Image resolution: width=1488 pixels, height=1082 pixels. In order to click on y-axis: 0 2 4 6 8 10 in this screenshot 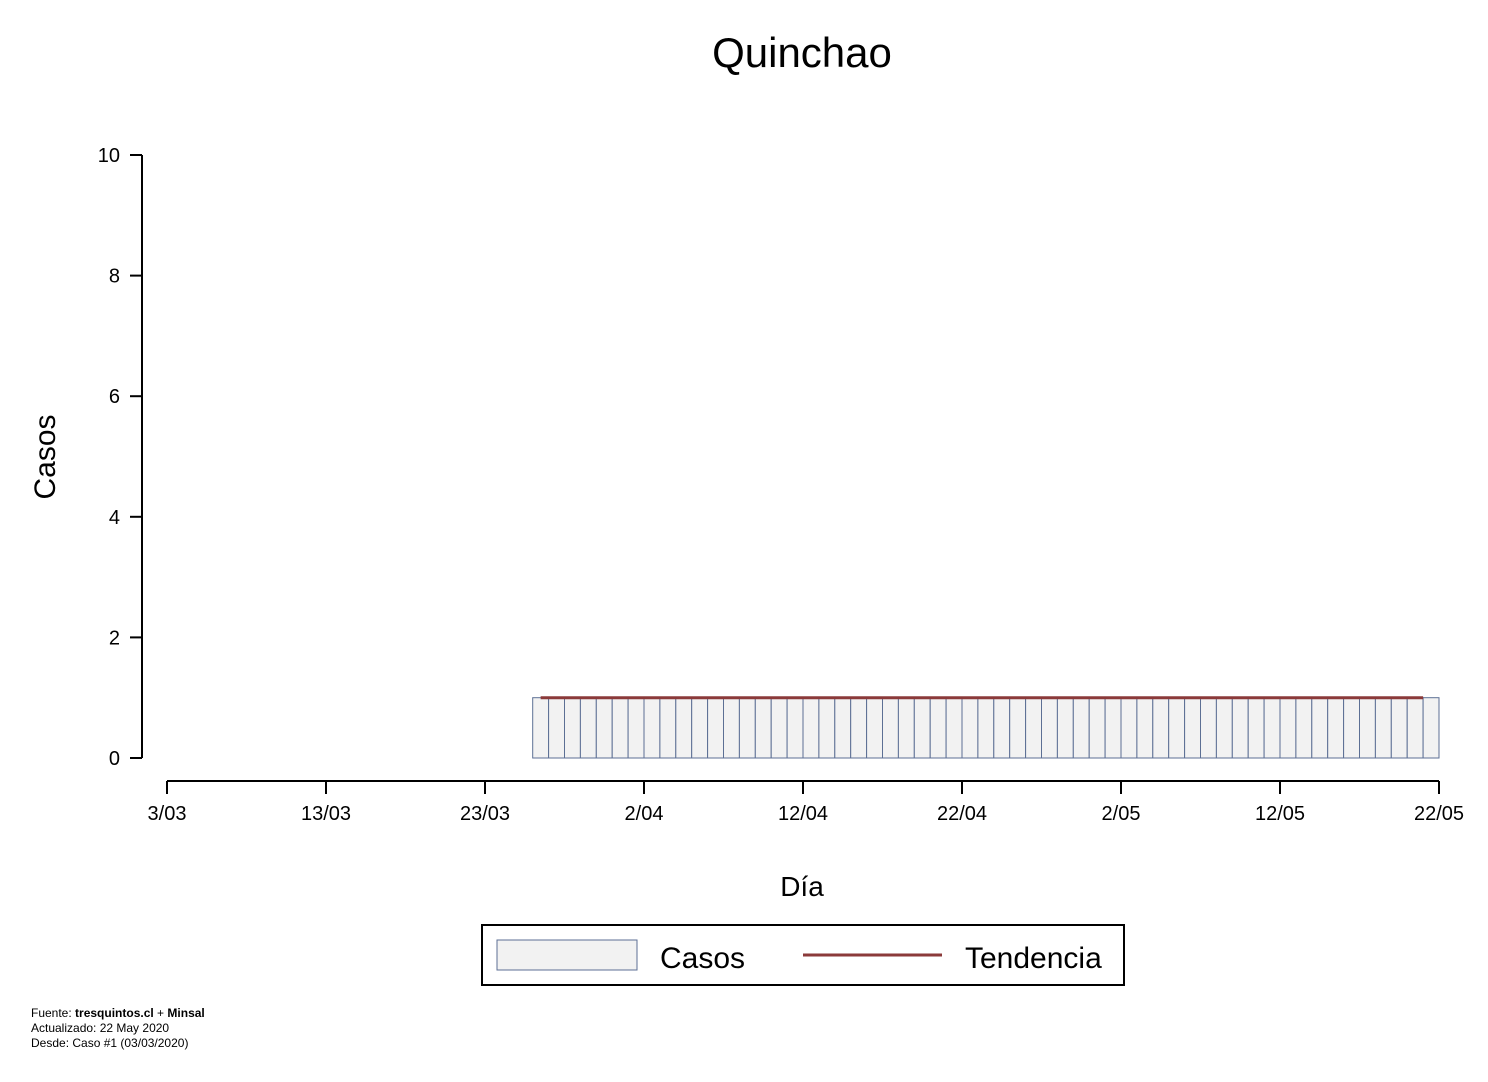, I will do `click(120, 457)`.